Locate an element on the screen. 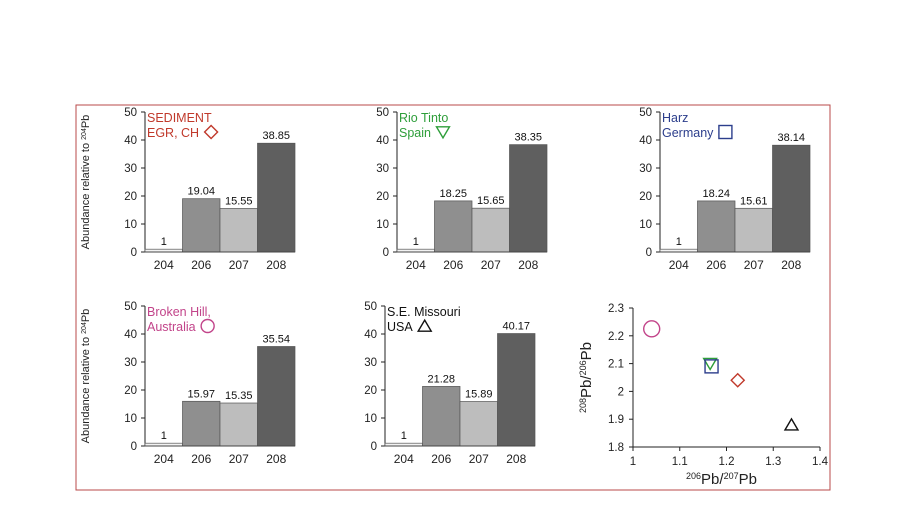 This screenshot has height=517, width=910. y-tick-label: 2 is located at coordinates (621, 392).